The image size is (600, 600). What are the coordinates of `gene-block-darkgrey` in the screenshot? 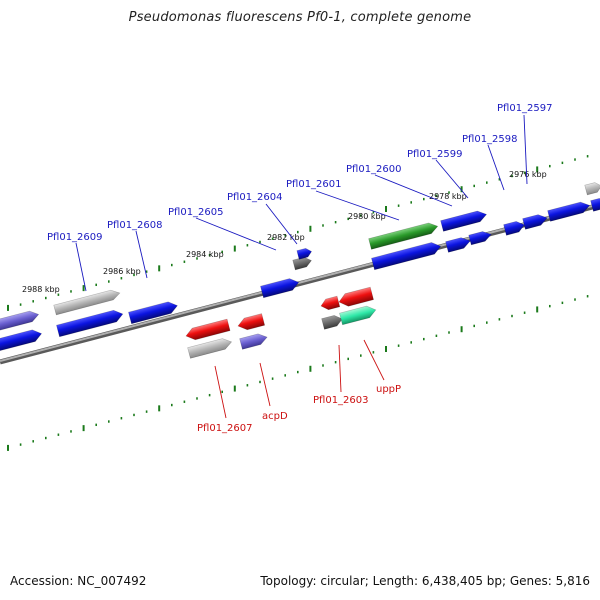 It's located at (332, 322).